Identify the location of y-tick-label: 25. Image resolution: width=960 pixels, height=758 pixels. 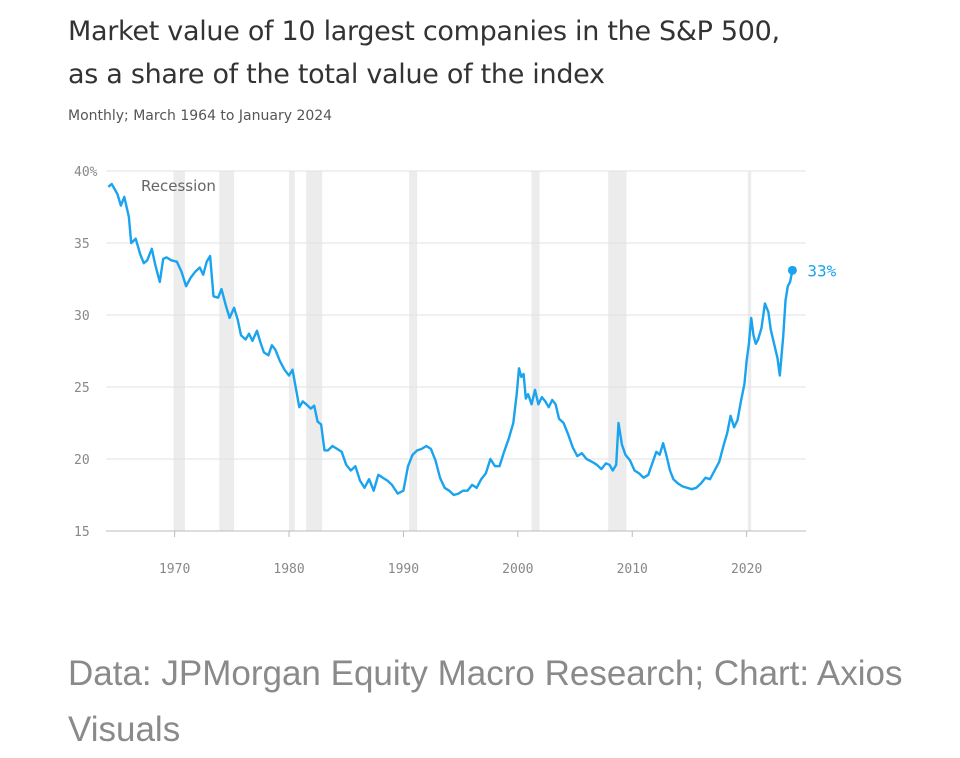
(82, 388).